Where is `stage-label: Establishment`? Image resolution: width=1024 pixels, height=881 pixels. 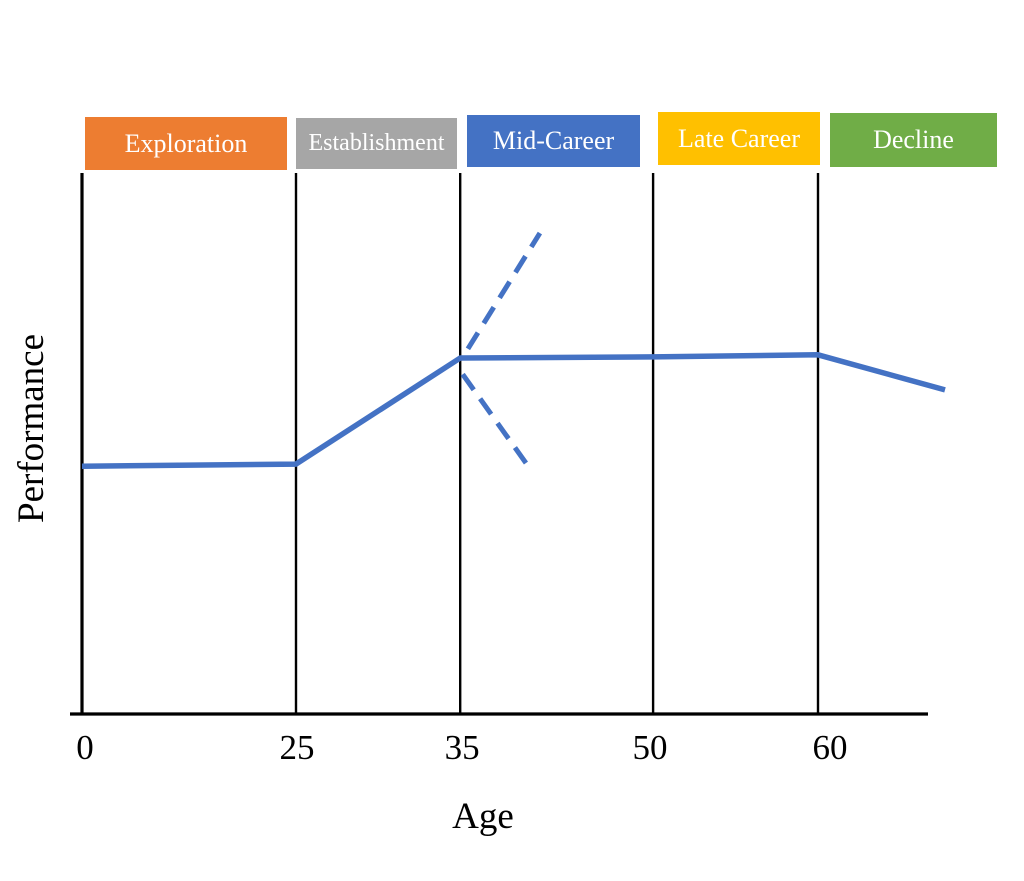
stage-label: Establishment is located at coordinates (376, 143).